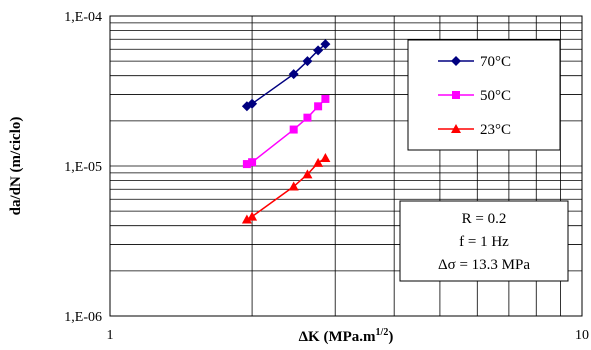 The image size is (591, 350). I want to click on y-tick-label: 1,E-05, so click(83, 167).